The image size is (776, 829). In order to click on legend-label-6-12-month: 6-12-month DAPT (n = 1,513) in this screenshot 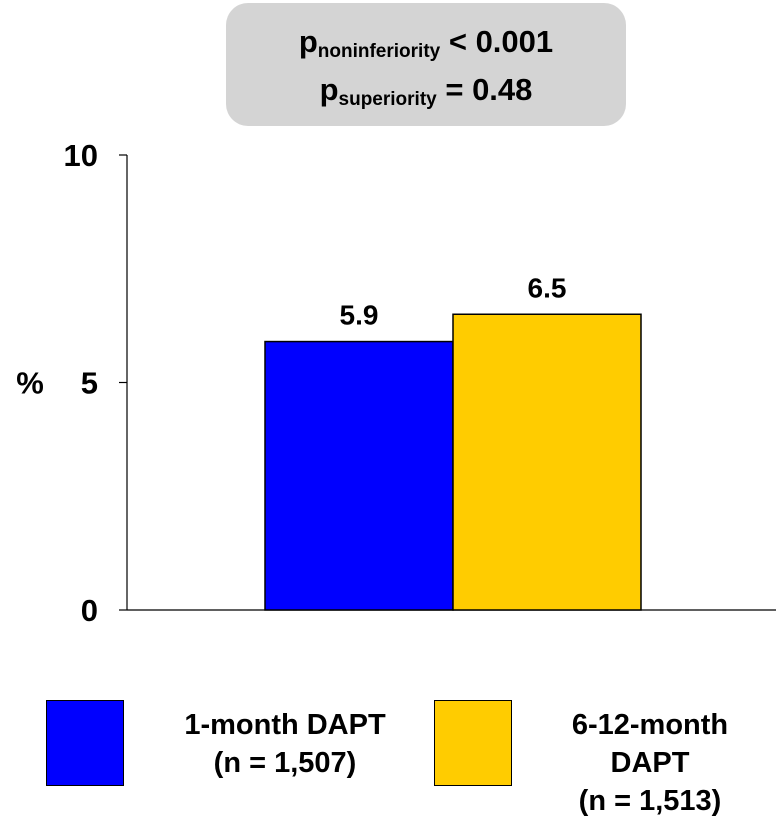, I will do `click(650, 763)`.